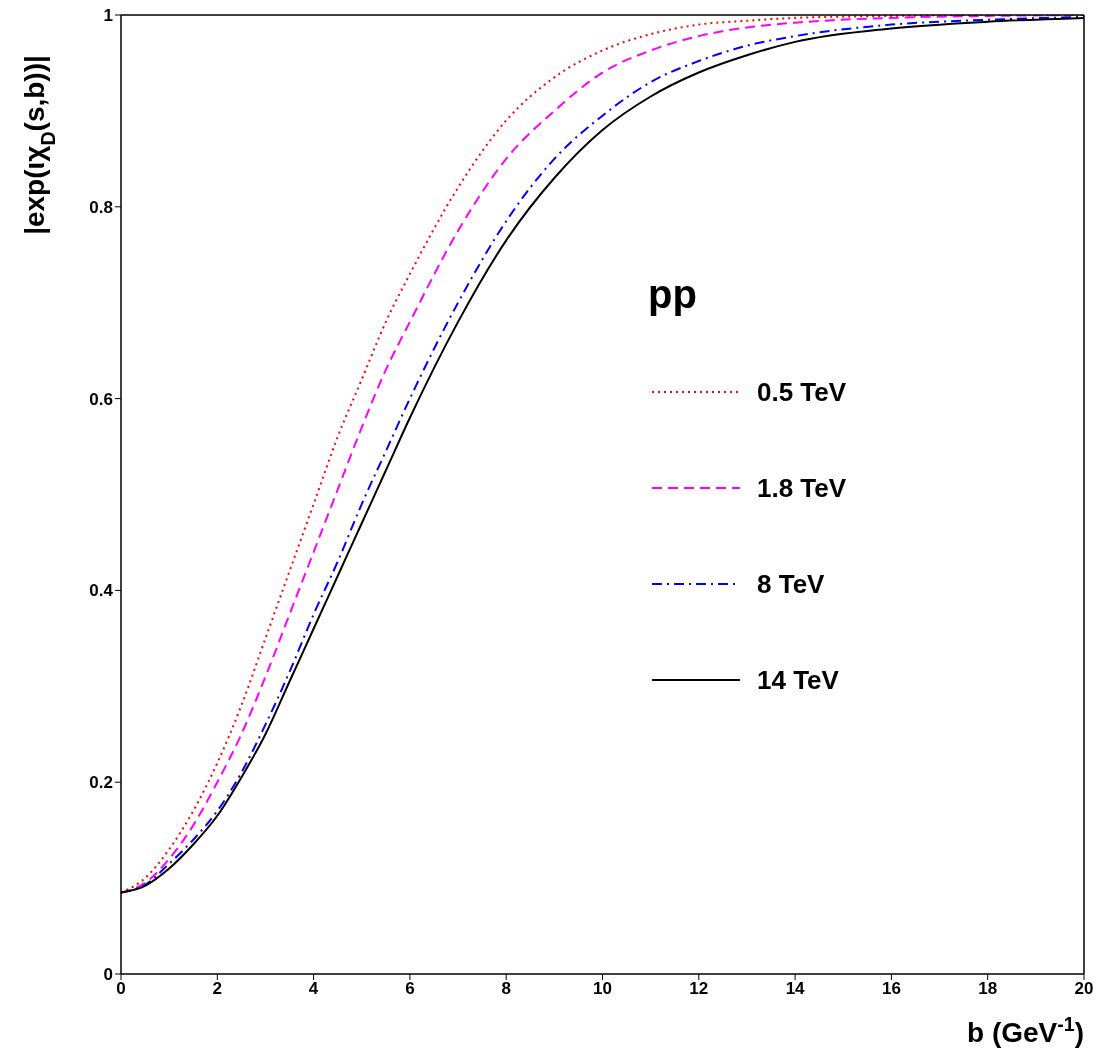 The image size is (1110, 1062). What do you see at coordinates (798, 680) in the screenshot?
I see `legend-label: 14 TeV` at bounding box center [798, 680].